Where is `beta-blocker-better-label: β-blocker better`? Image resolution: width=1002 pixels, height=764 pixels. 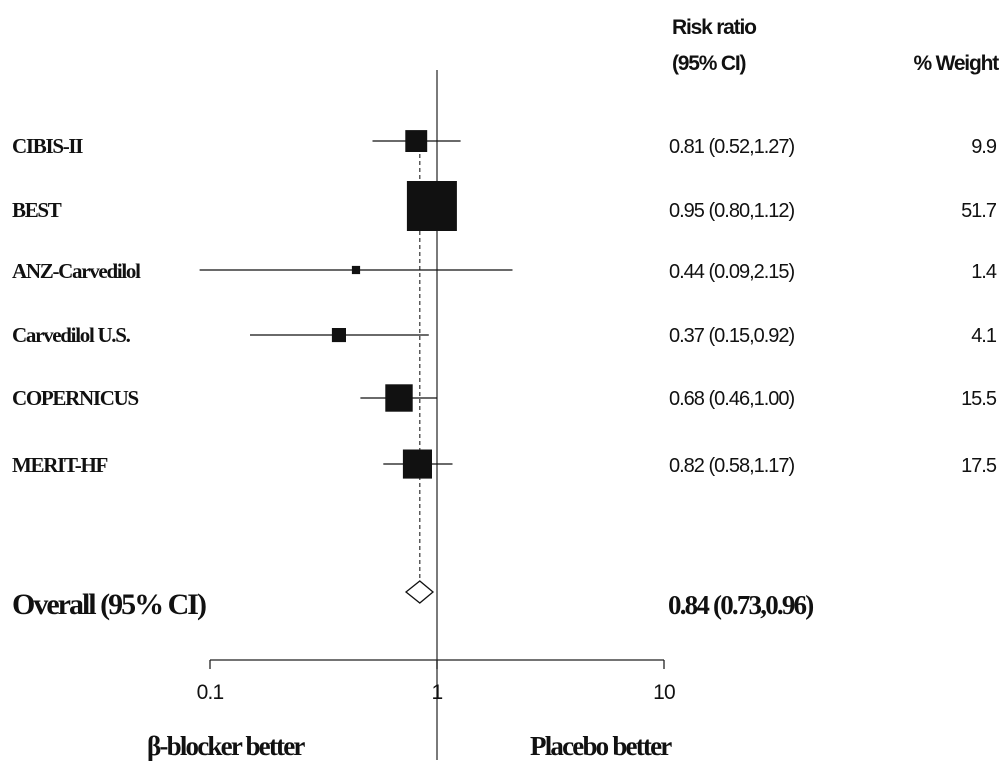 beta-blocker-better-label: β-blocker better is located at coordinates (226, 746).